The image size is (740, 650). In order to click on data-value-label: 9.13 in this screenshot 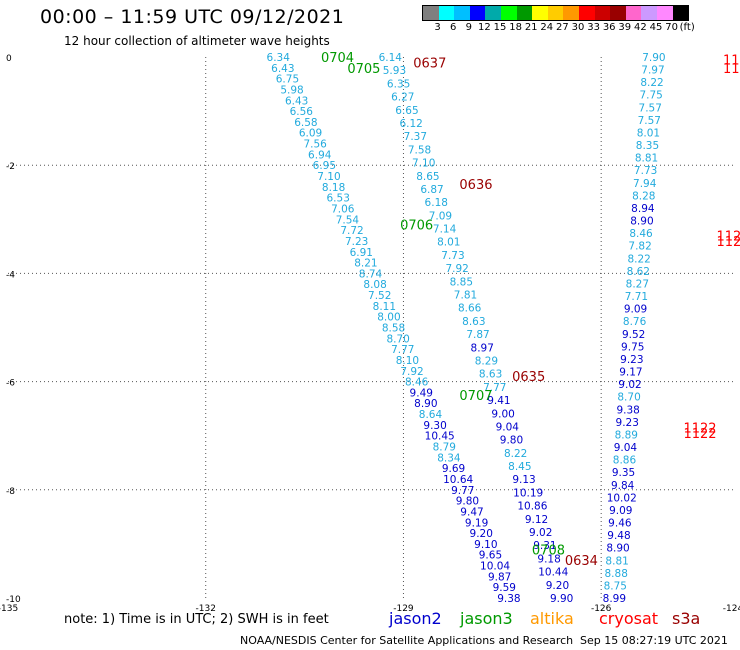, I will do `click(523, 480)`.